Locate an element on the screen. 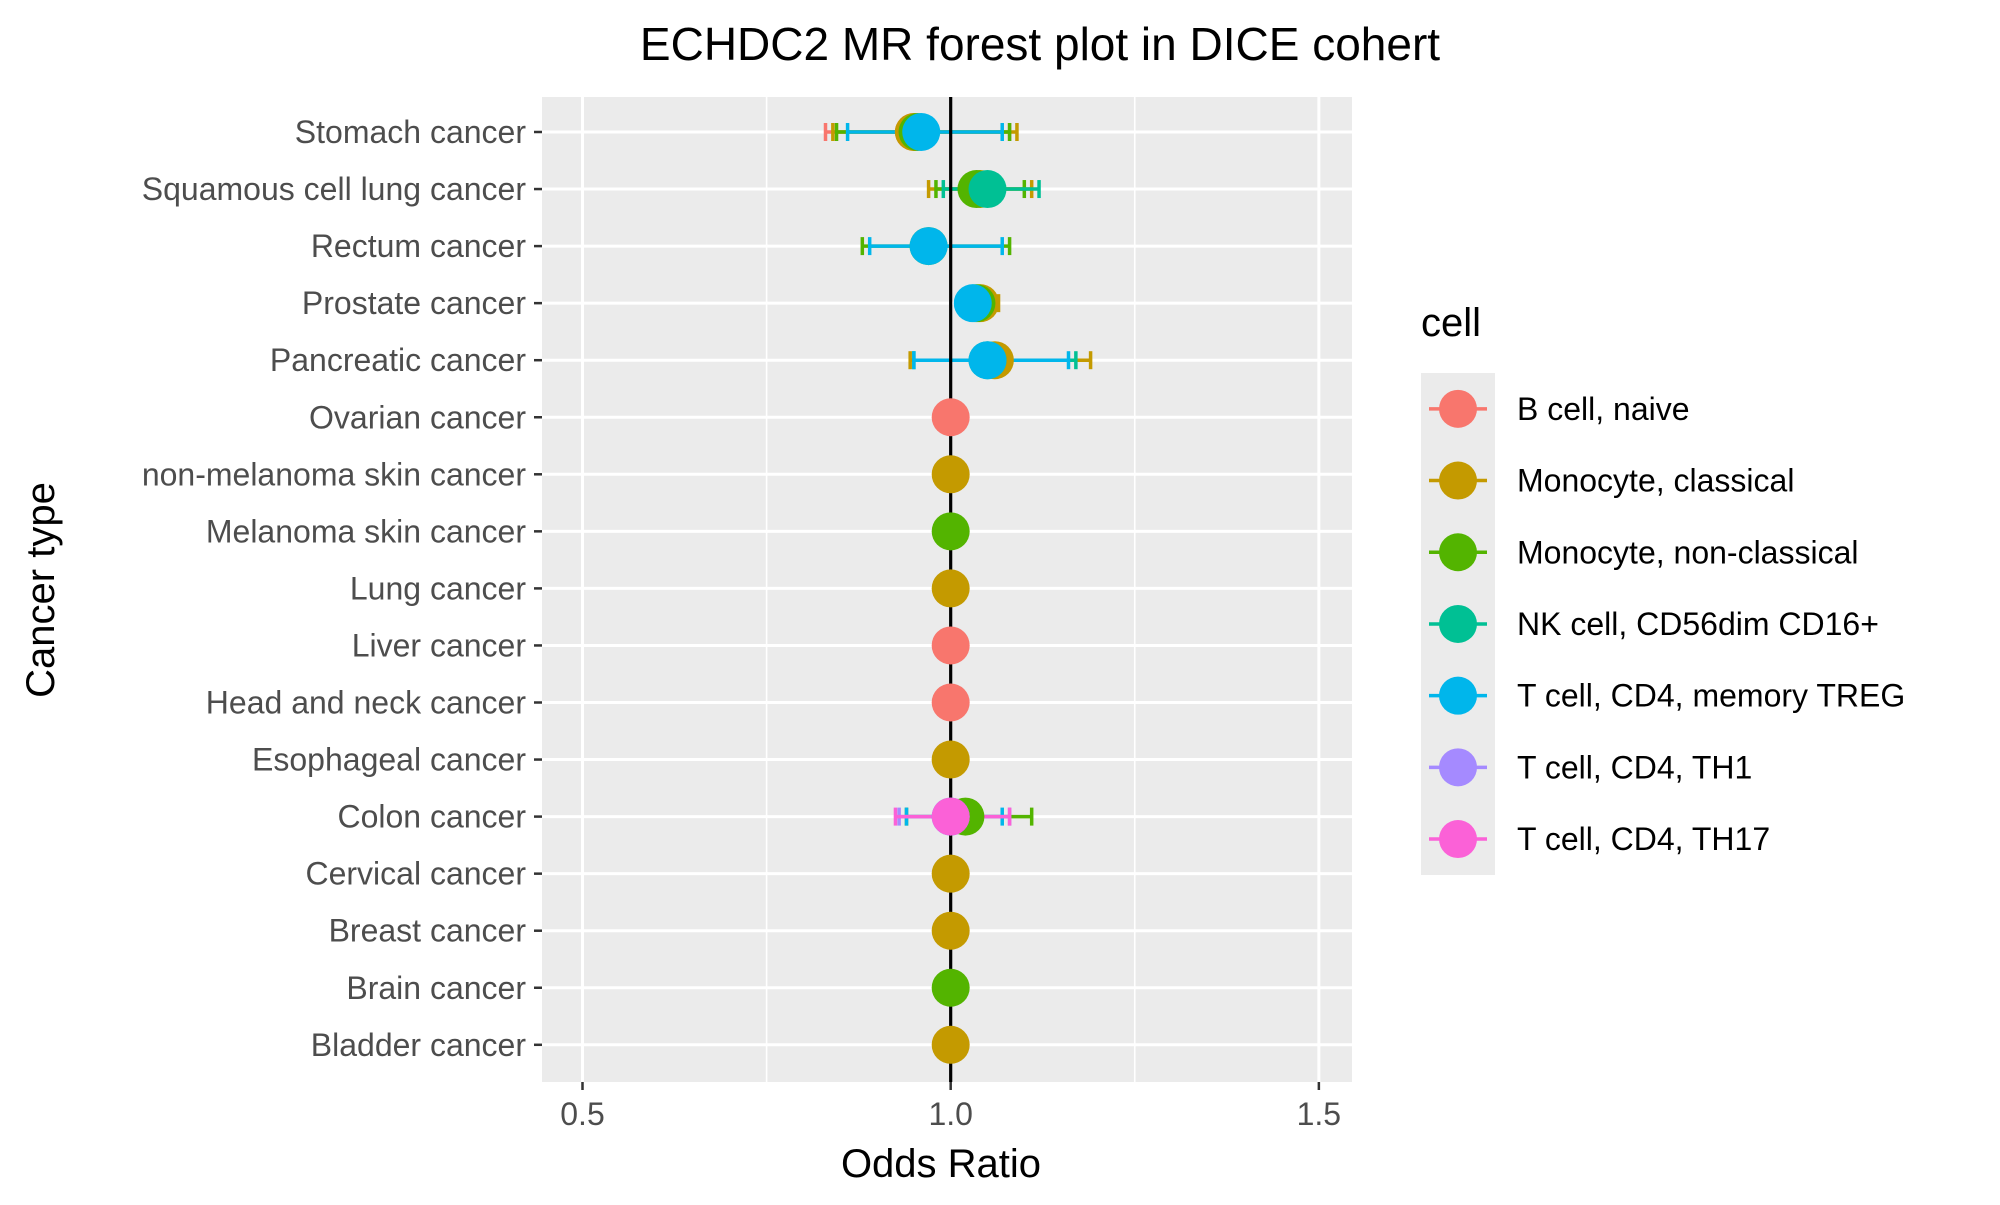  x-tick-label: 0.5 is located at coordinates (582, 1114).